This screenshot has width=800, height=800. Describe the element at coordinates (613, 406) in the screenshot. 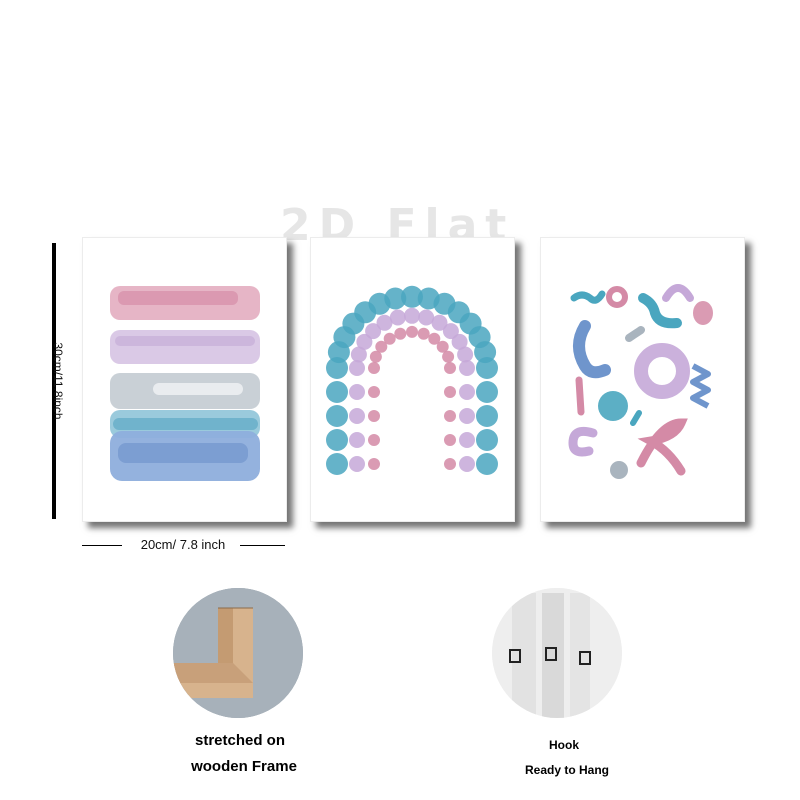

I see `dot-teal` at that location.